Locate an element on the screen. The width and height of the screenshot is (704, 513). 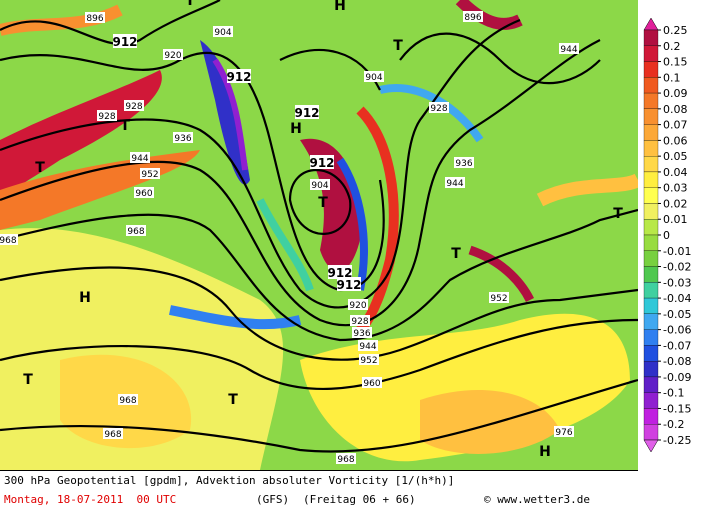
contour-label: 920 is located at coordinates (357, 306).